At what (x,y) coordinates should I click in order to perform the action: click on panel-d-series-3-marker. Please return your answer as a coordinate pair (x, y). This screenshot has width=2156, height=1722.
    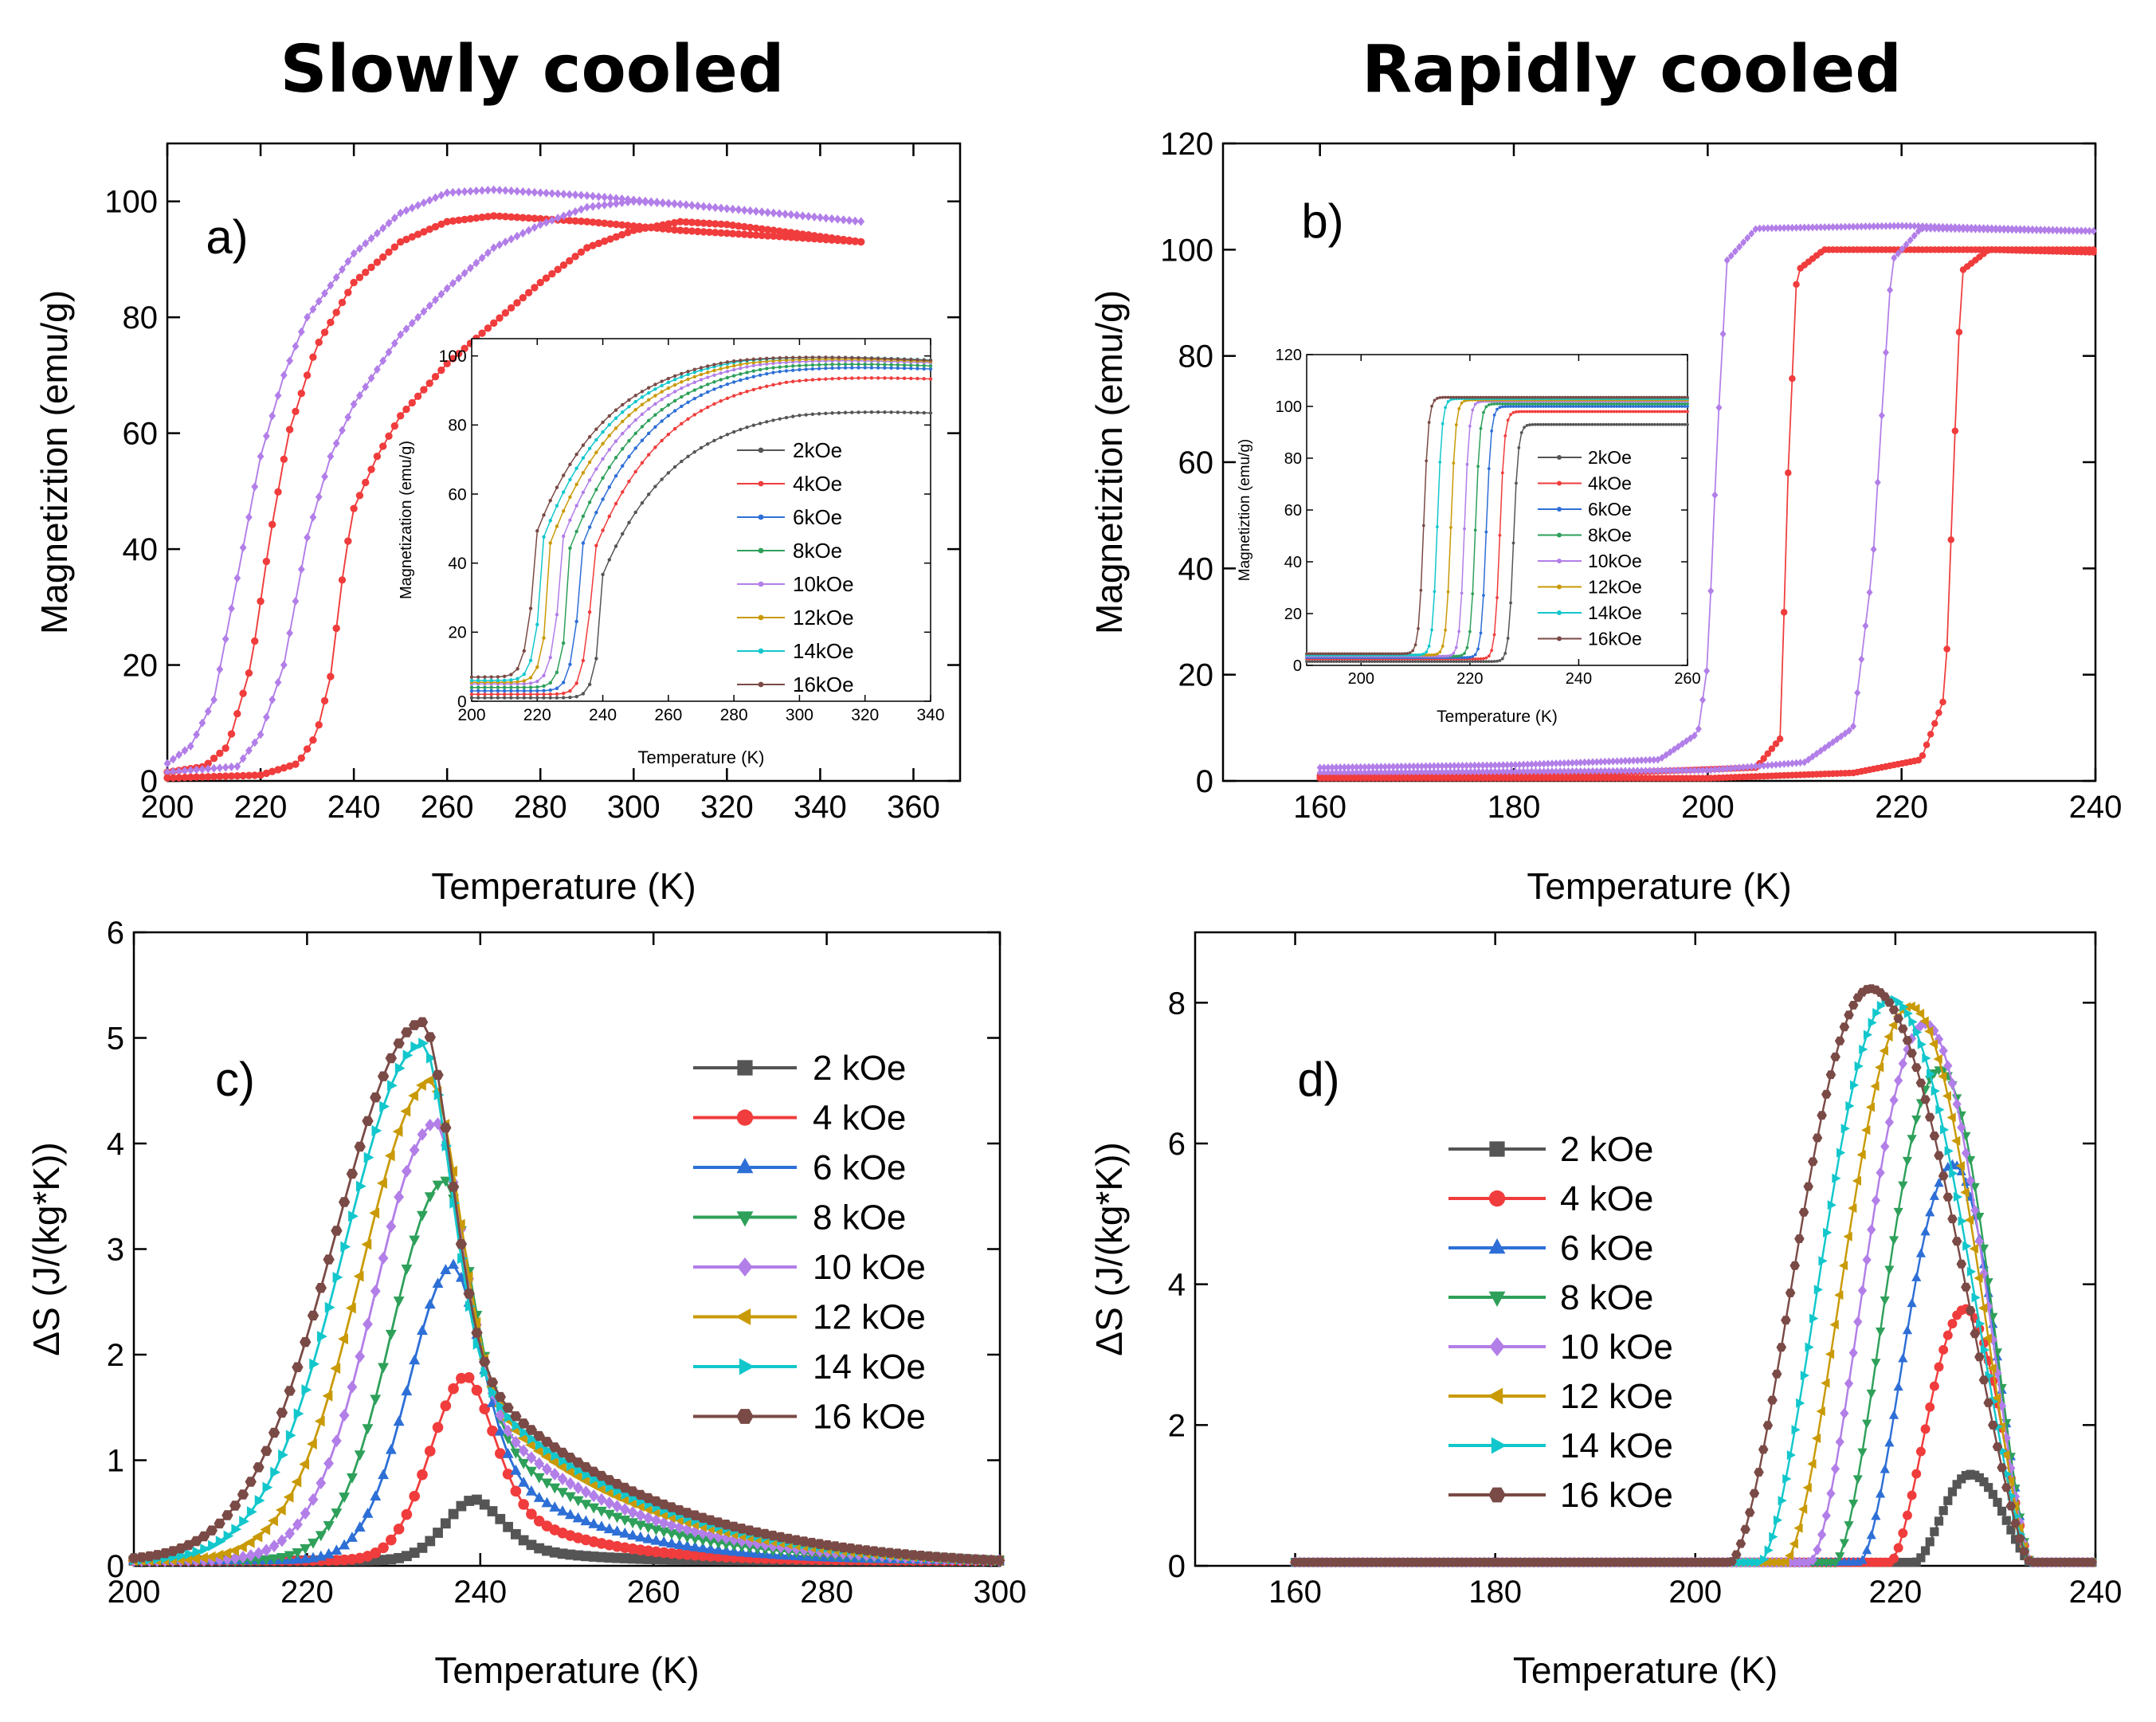
    Looking at the image, I should click on (1862, 1452).